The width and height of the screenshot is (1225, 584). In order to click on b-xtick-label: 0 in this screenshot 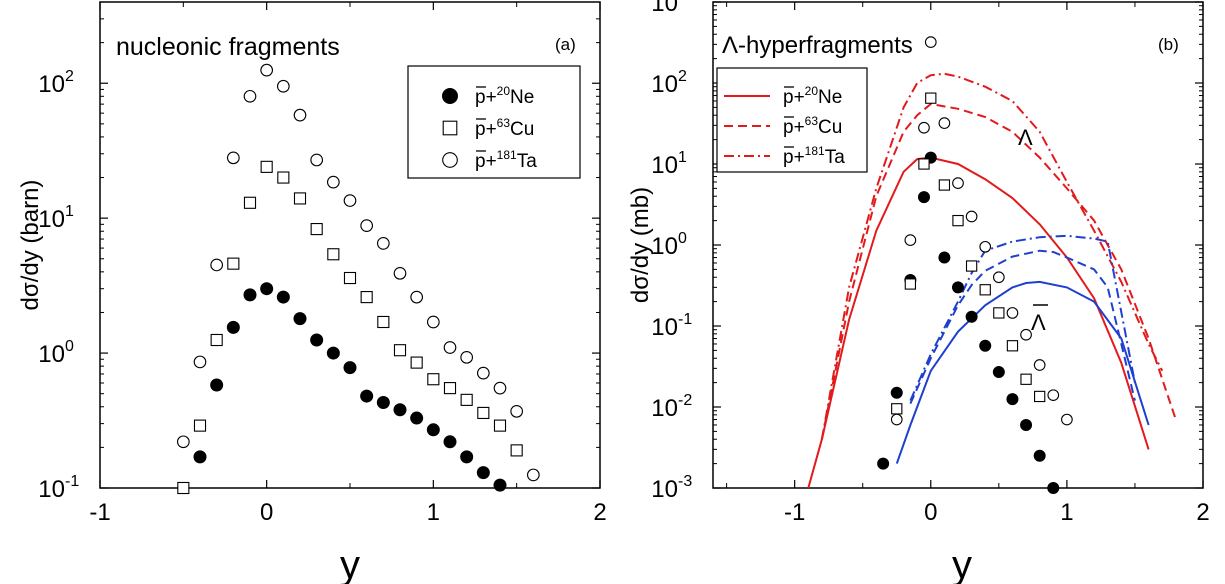, I will do `click(930, 512)`.